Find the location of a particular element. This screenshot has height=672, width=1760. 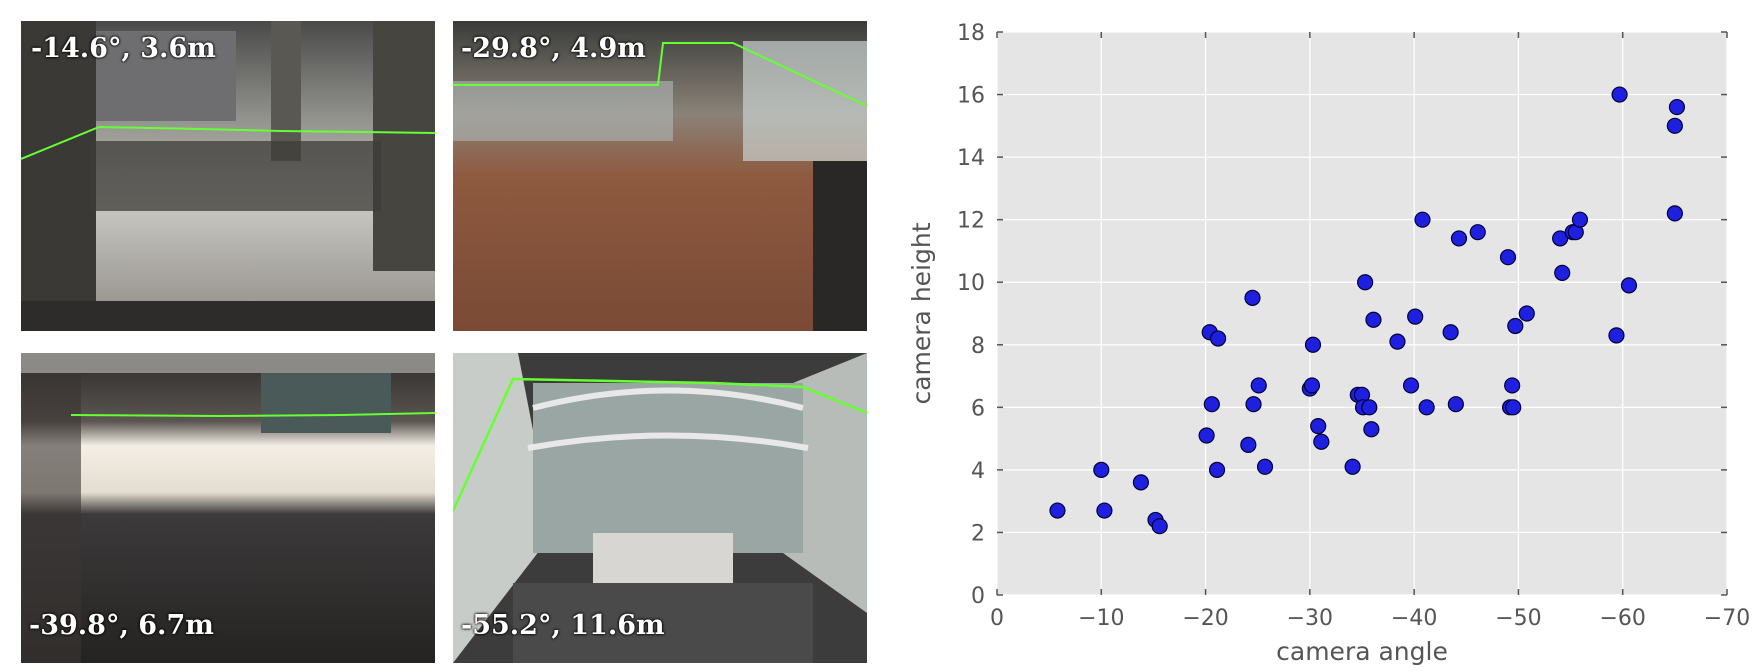

photo-2-caption: -29.8°, 4.9m is located at coordinates (553, 48).